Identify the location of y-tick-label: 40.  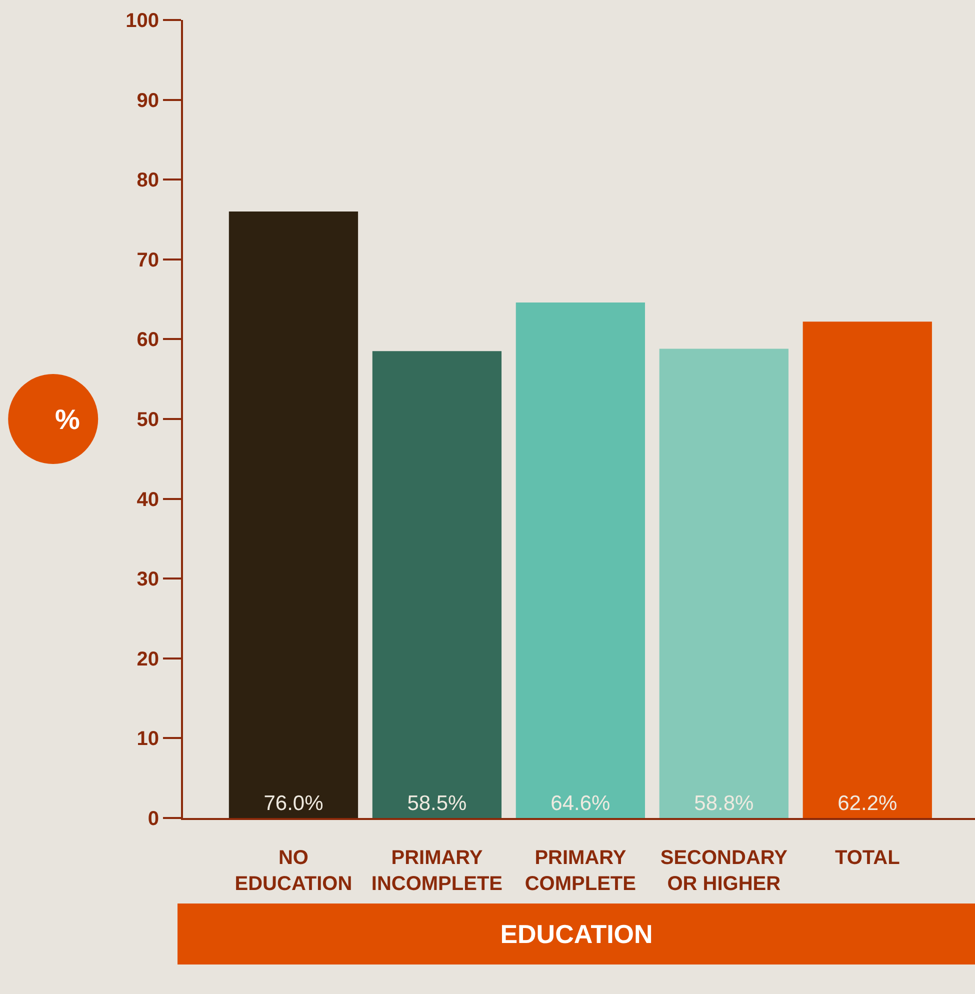
(147, 499).